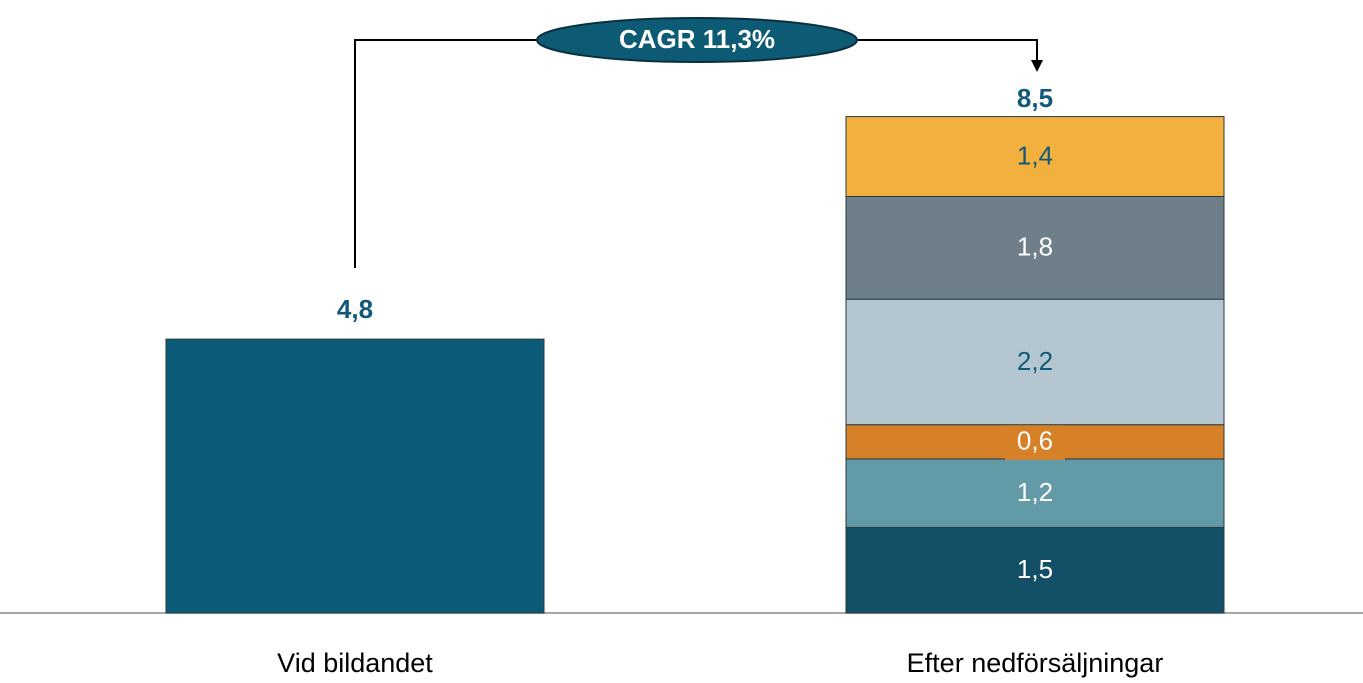 The width and height of the screenshot is (1363, 683). What do you see at coordinates (355, 663) in the screenshot?
I see `x-tick-label: Vid bildandet` at bounding box center [355, 663].